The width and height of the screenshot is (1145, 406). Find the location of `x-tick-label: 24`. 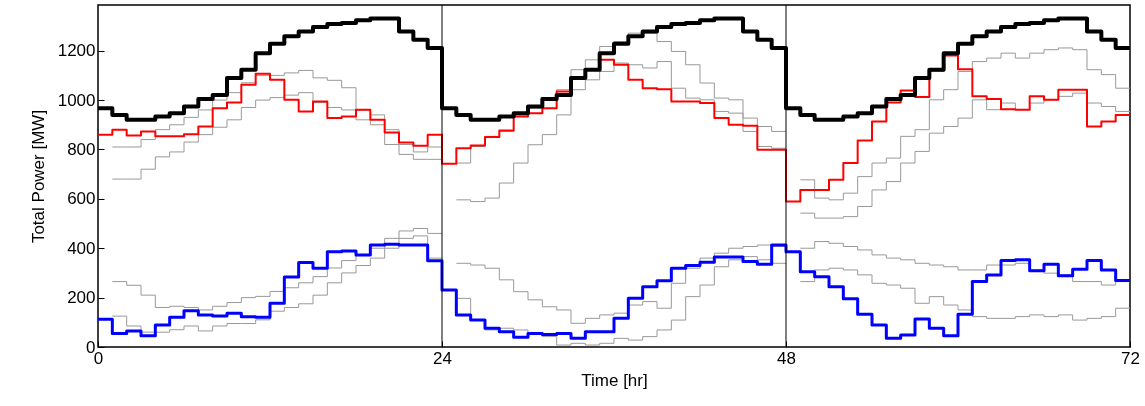

x-tick-label: 24 is located at coordinates (442, 358).